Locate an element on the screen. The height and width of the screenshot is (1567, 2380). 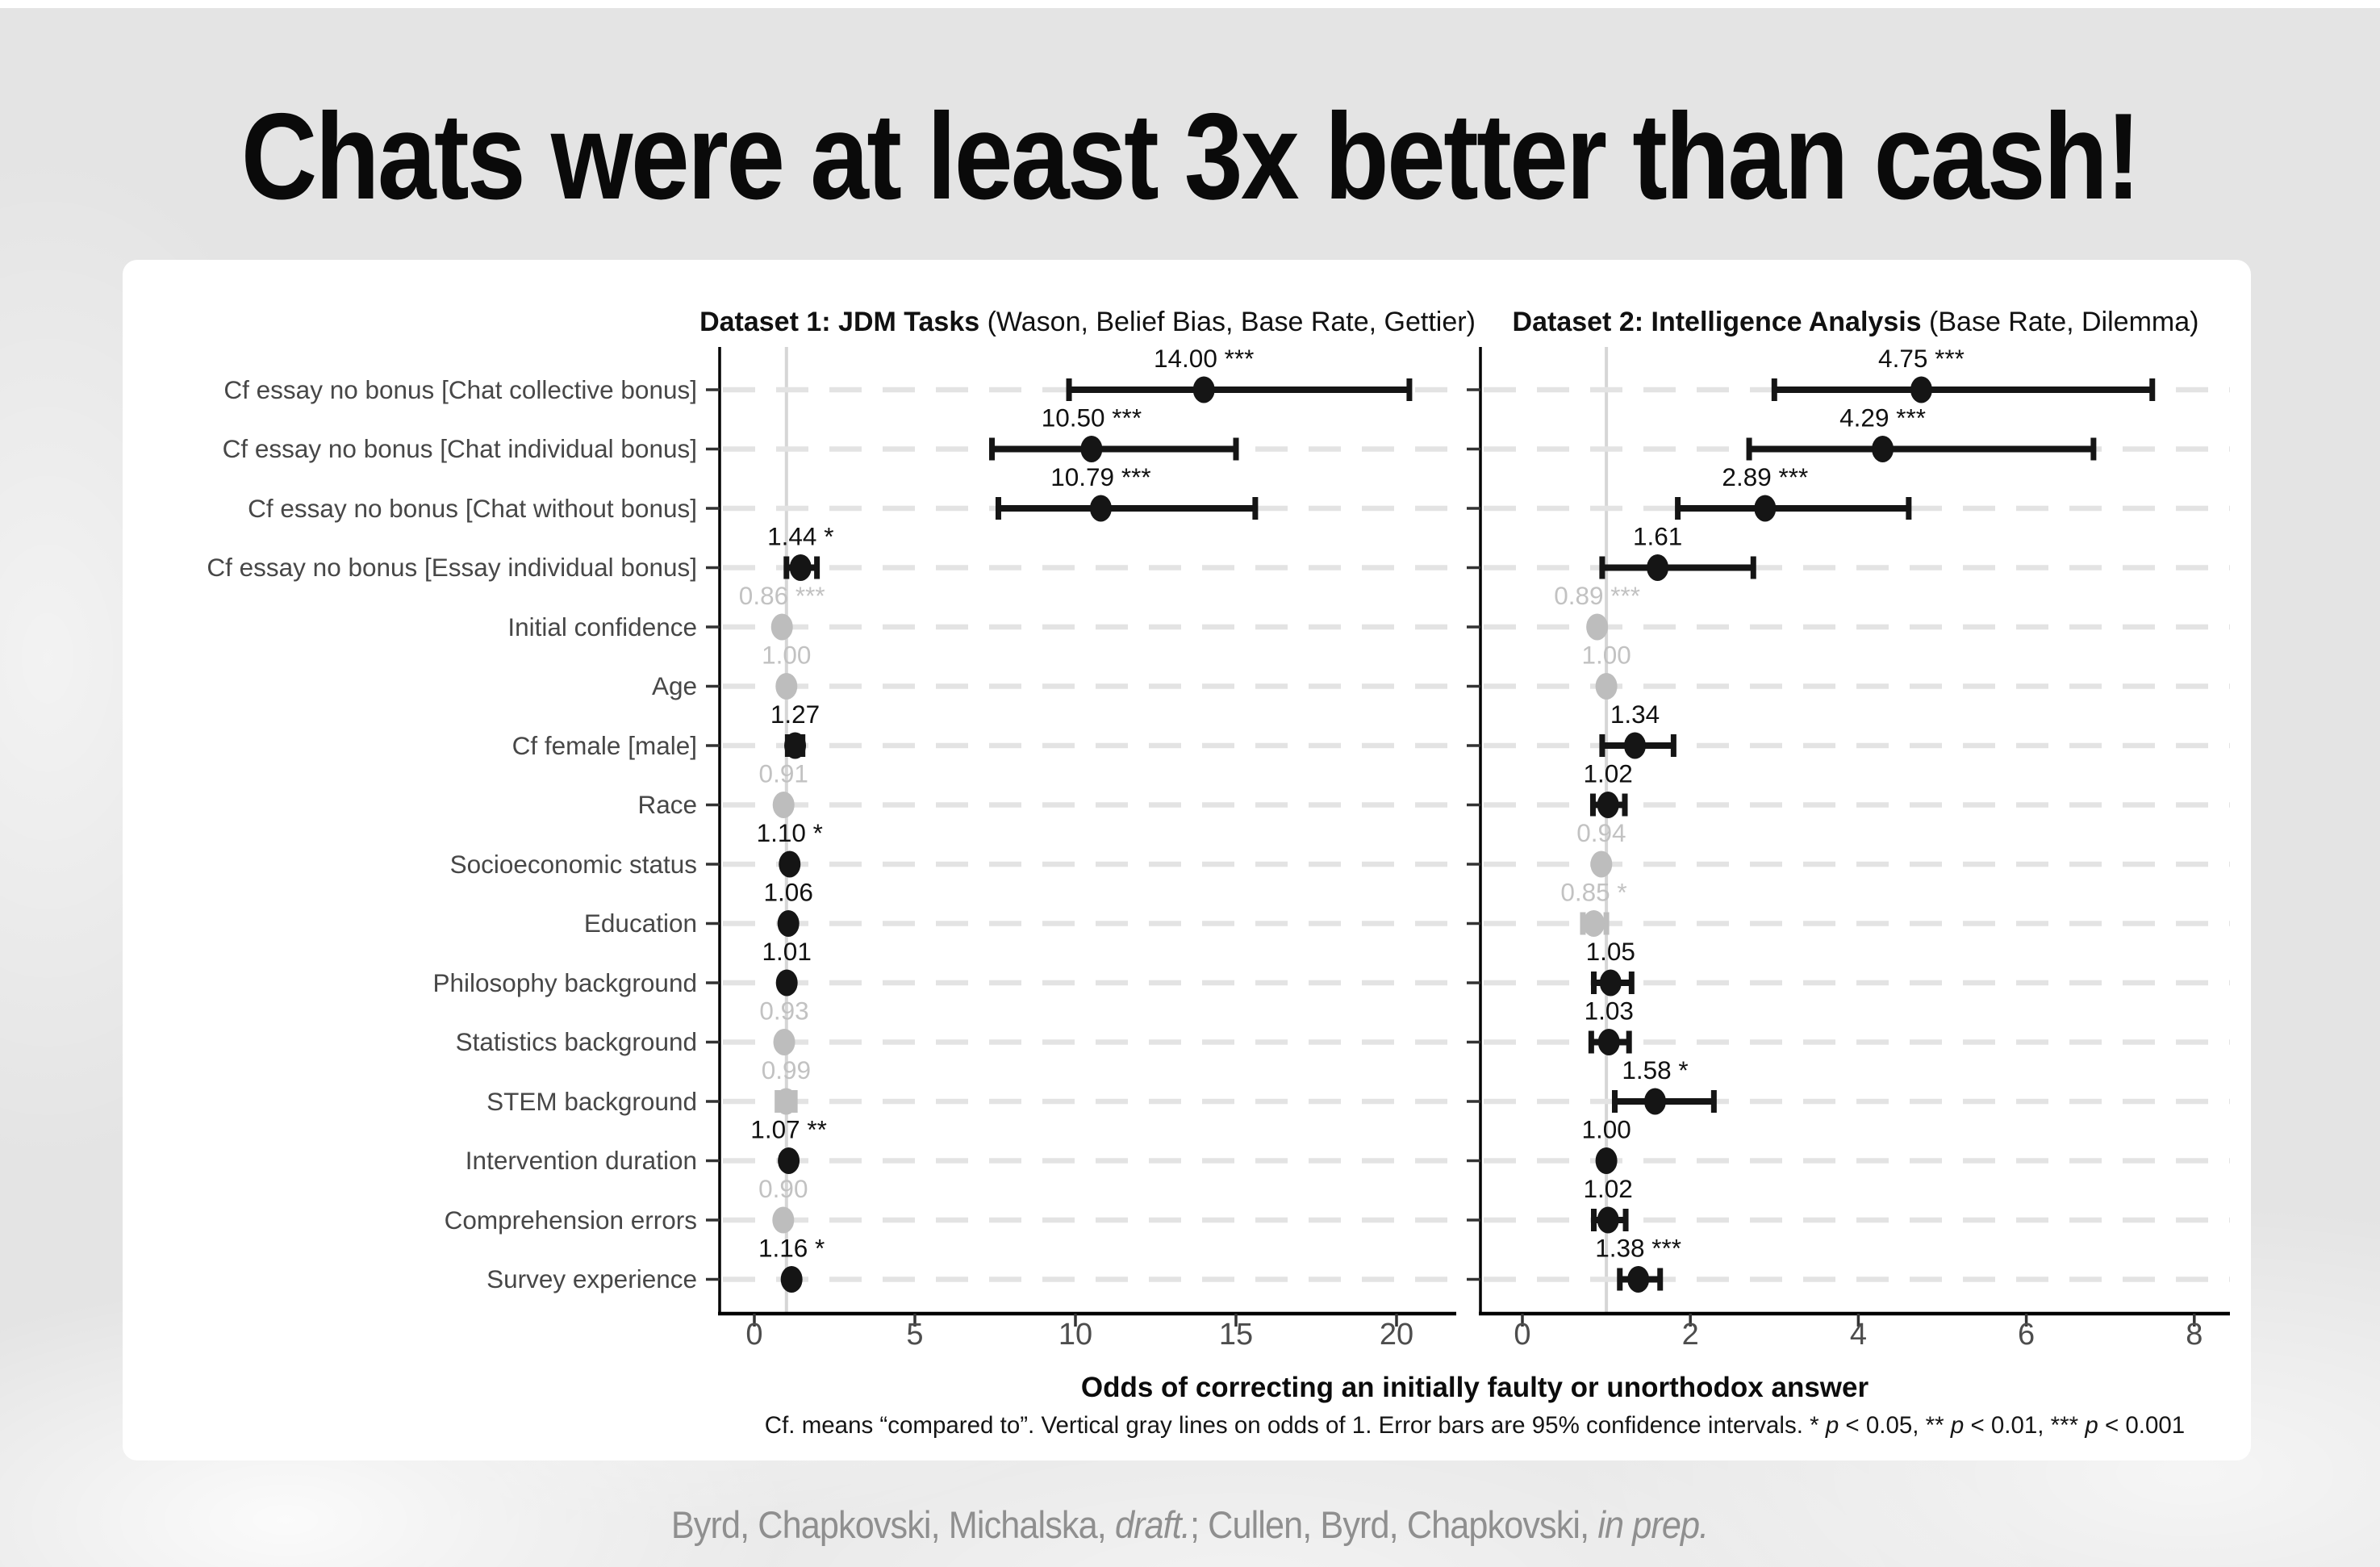
top-white-strip is located at coordinates (1190, 4).